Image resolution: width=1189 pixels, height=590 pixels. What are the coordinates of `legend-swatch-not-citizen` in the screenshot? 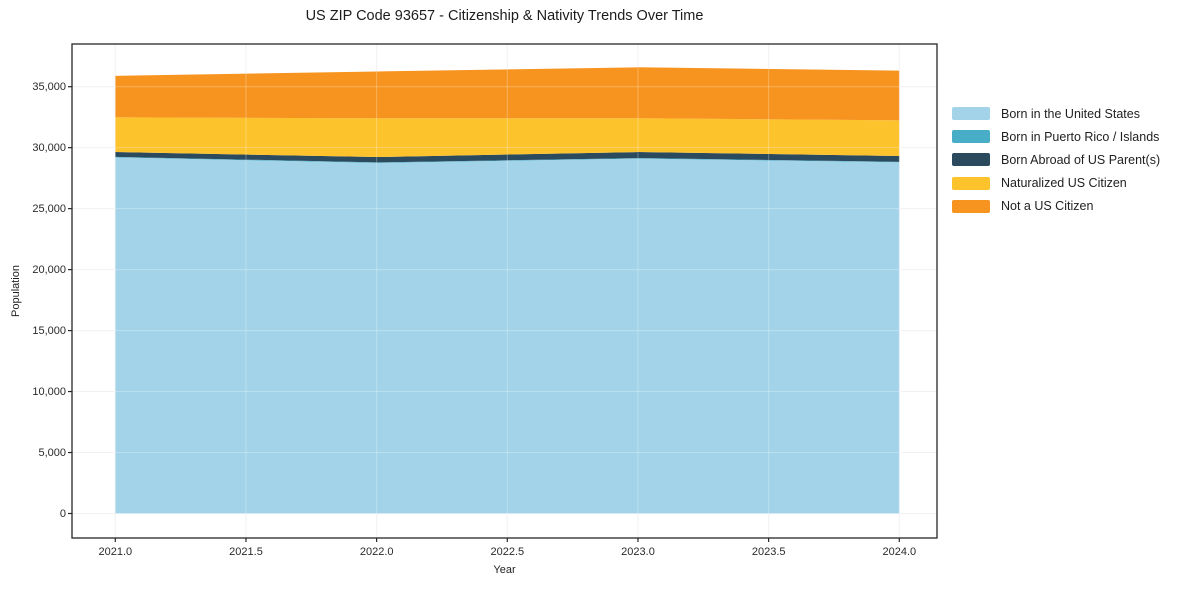 It's located at (971, 206).